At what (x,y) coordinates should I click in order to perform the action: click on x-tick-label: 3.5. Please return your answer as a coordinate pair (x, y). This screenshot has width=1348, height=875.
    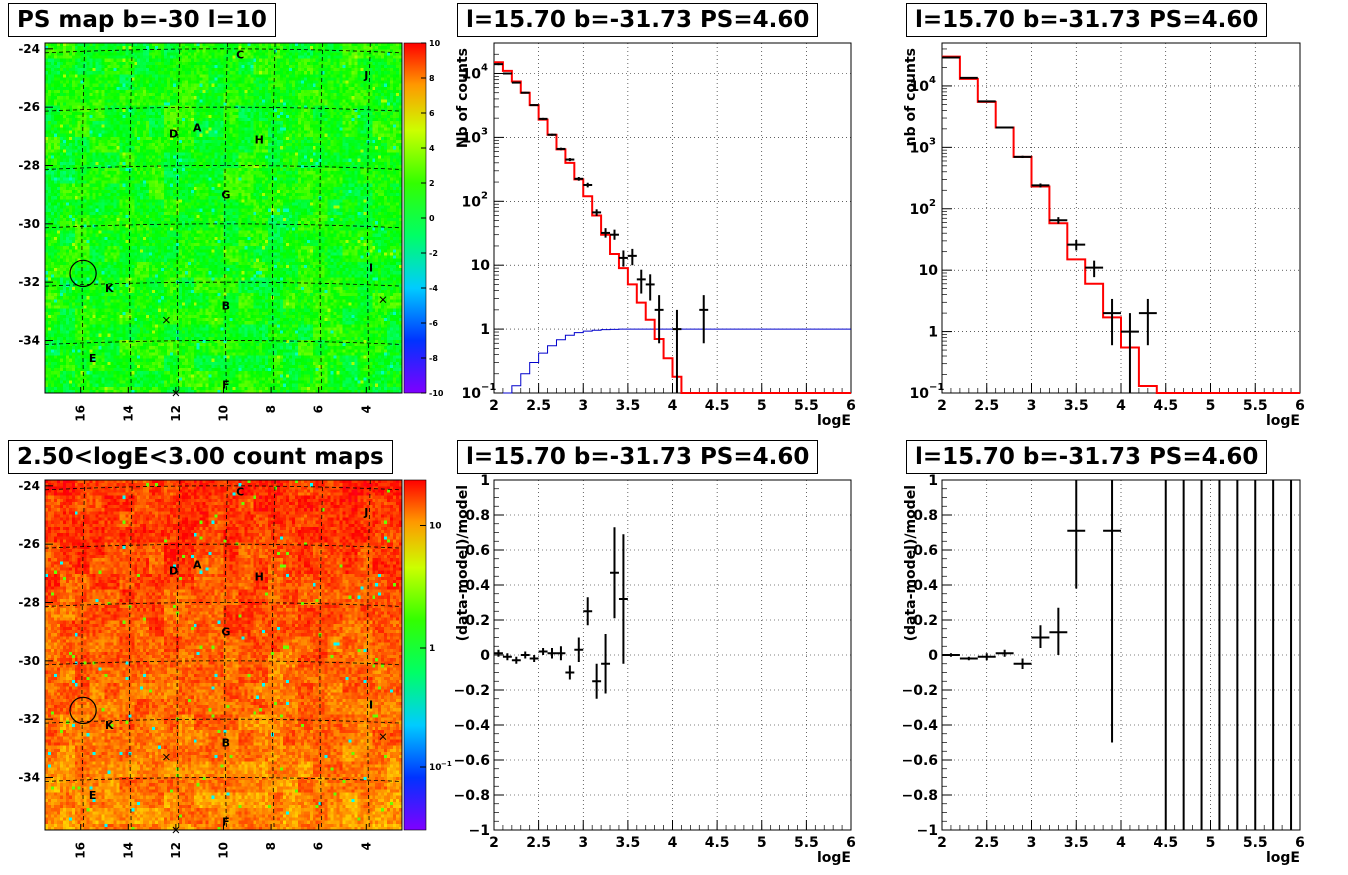
    Looking at the image, I should click on (627, 406).